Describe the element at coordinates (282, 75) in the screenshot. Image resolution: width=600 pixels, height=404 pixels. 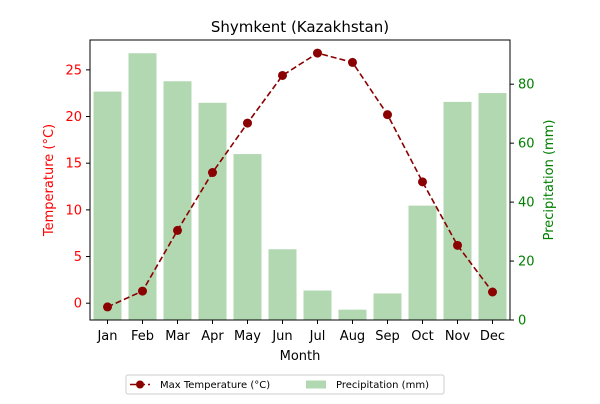
I see `temperature-point-jun` at that location.